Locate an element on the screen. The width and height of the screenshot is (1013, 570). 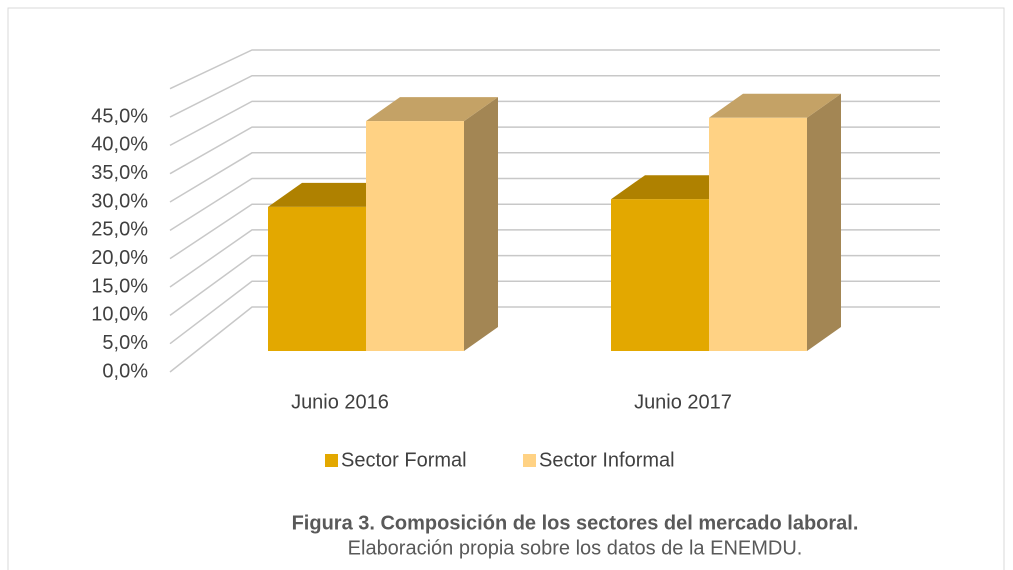
legend-label: Sector Informal is located at coordinates (607, 460).